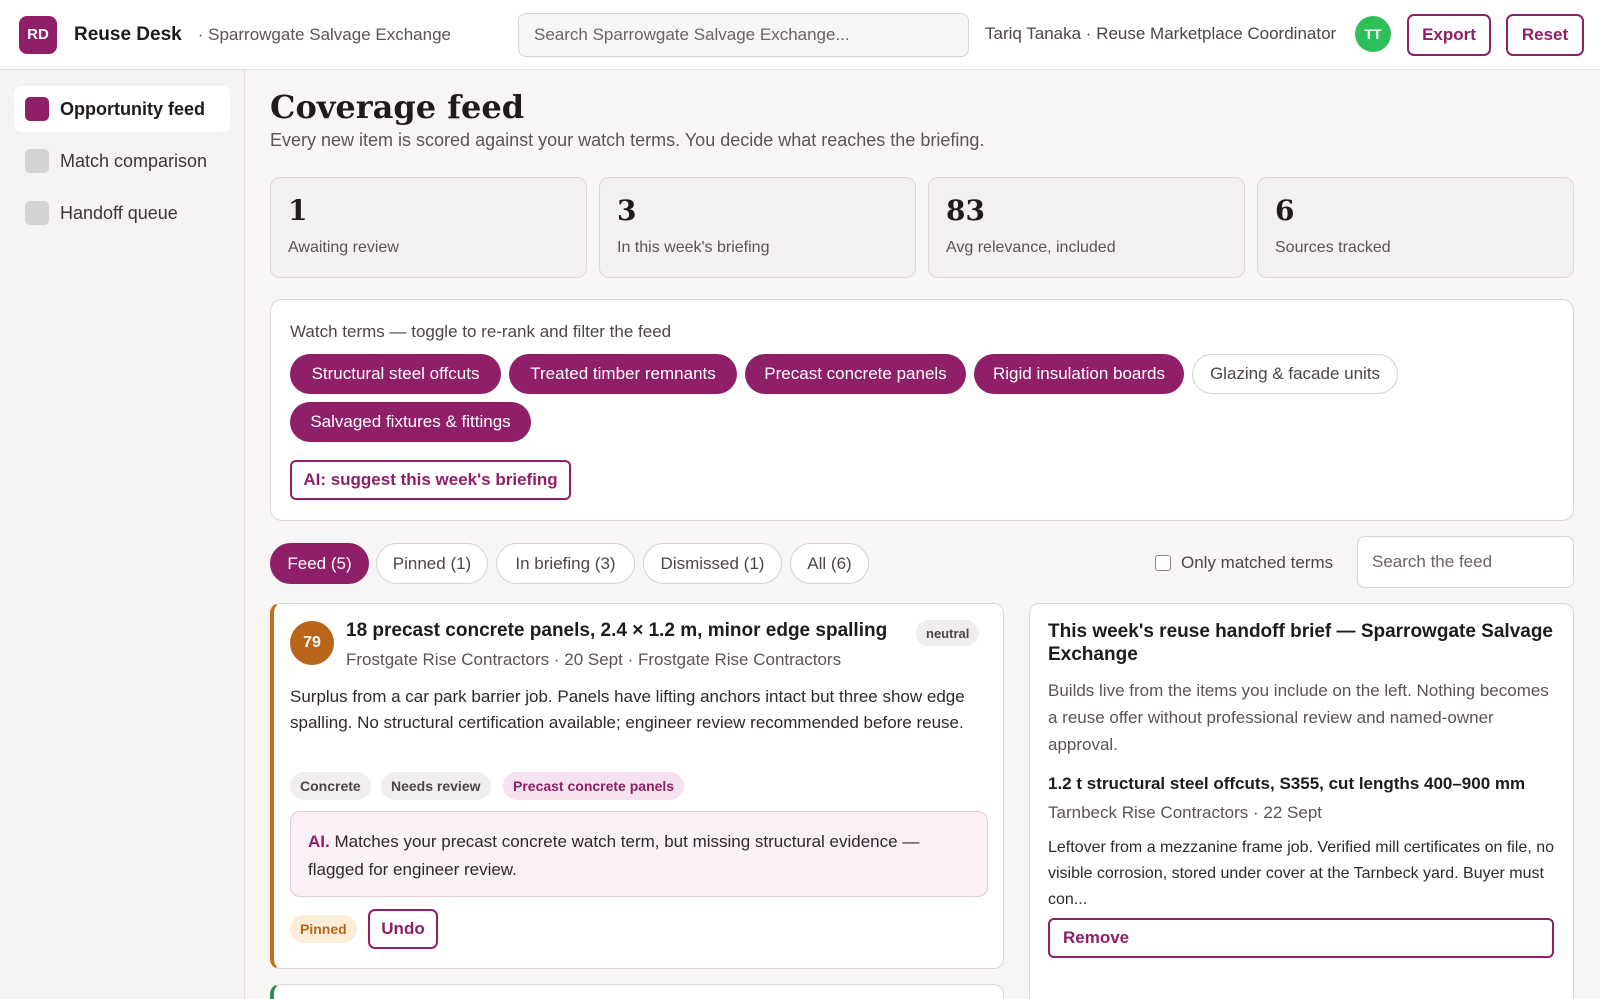  What do you see at coordinates (565, 563) in the screenshot?
I see `tab-in-briefing: In briefing (3)` at bounding box center [565, 563].